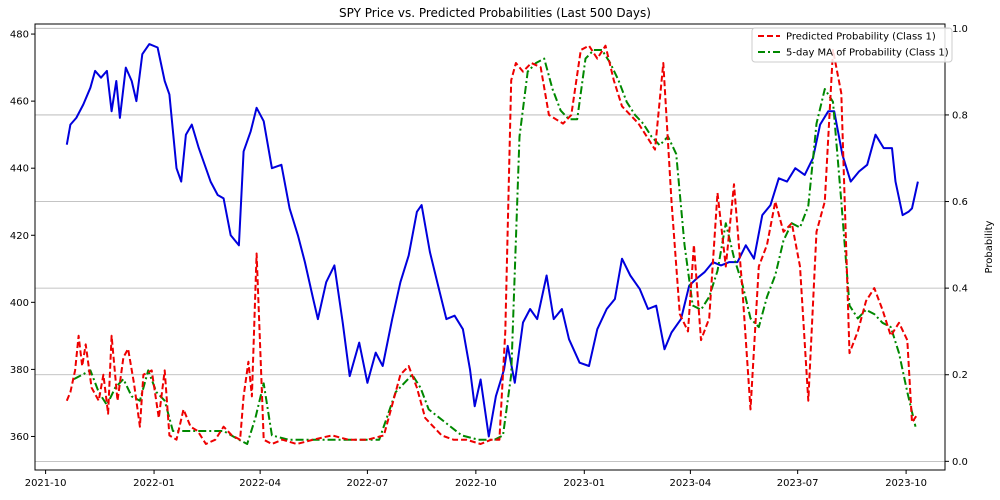 The width and height of the screenshot is (1000, 500). Describe the element at coordinates (989, 246) in the screenshot. I see `y-axis-right-label: Probability` at that location.